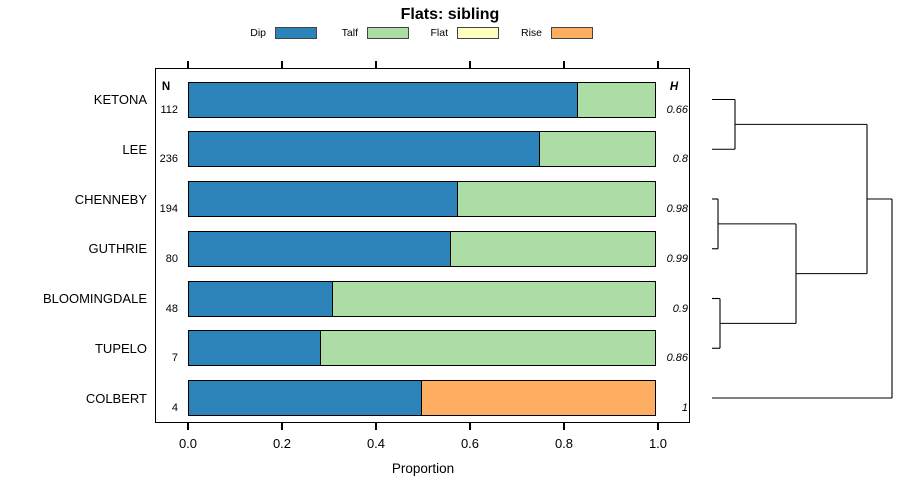 This screenshot has height=500, width=900. What do you see at coordinates (258, 32) in the screenshot?
I see `legend-label: Dip` at bounding box center [258, 32].